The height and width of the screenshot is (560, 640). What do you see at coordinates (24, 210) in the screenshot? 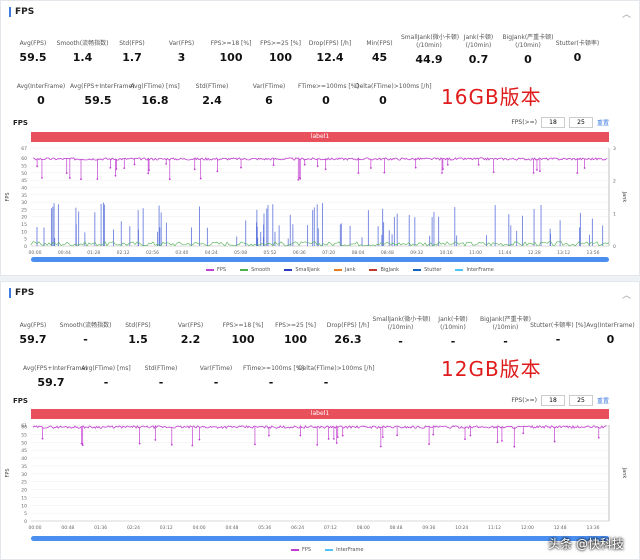
I see `y-tick-label: 25` at bounding box center [24, 210].